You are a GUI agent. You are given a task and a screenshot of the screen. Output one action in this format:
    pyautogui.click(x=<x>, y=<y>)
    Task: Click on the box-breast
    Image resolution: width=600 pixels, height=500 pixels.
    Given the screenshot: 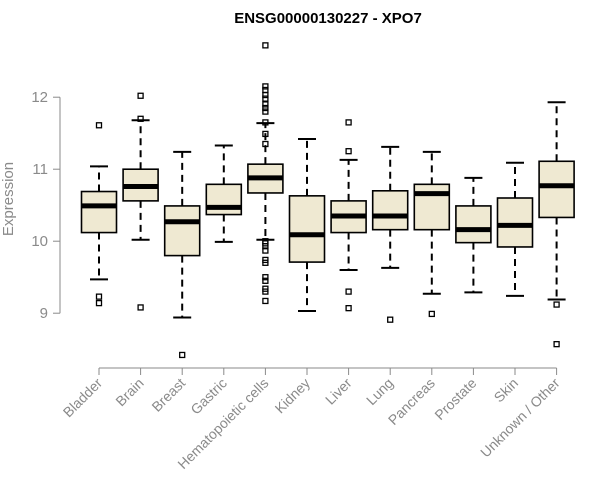 What is the action you would take?
    pyautogui.click(x=182, y=254)
    